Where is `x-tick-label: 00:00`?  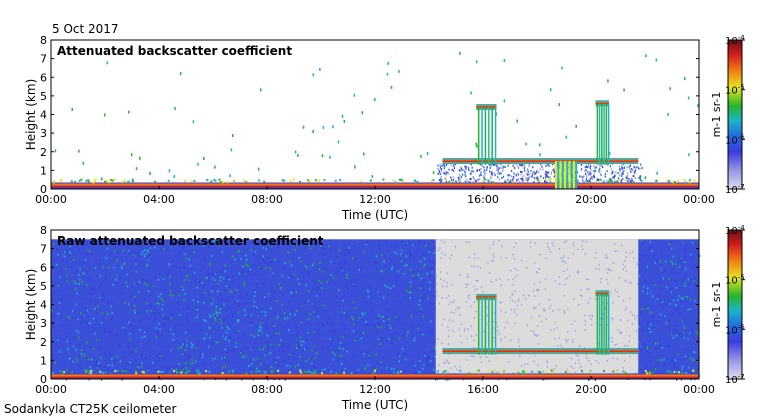
x-tick-label: 00:00 is located at coordinates (51, 199).